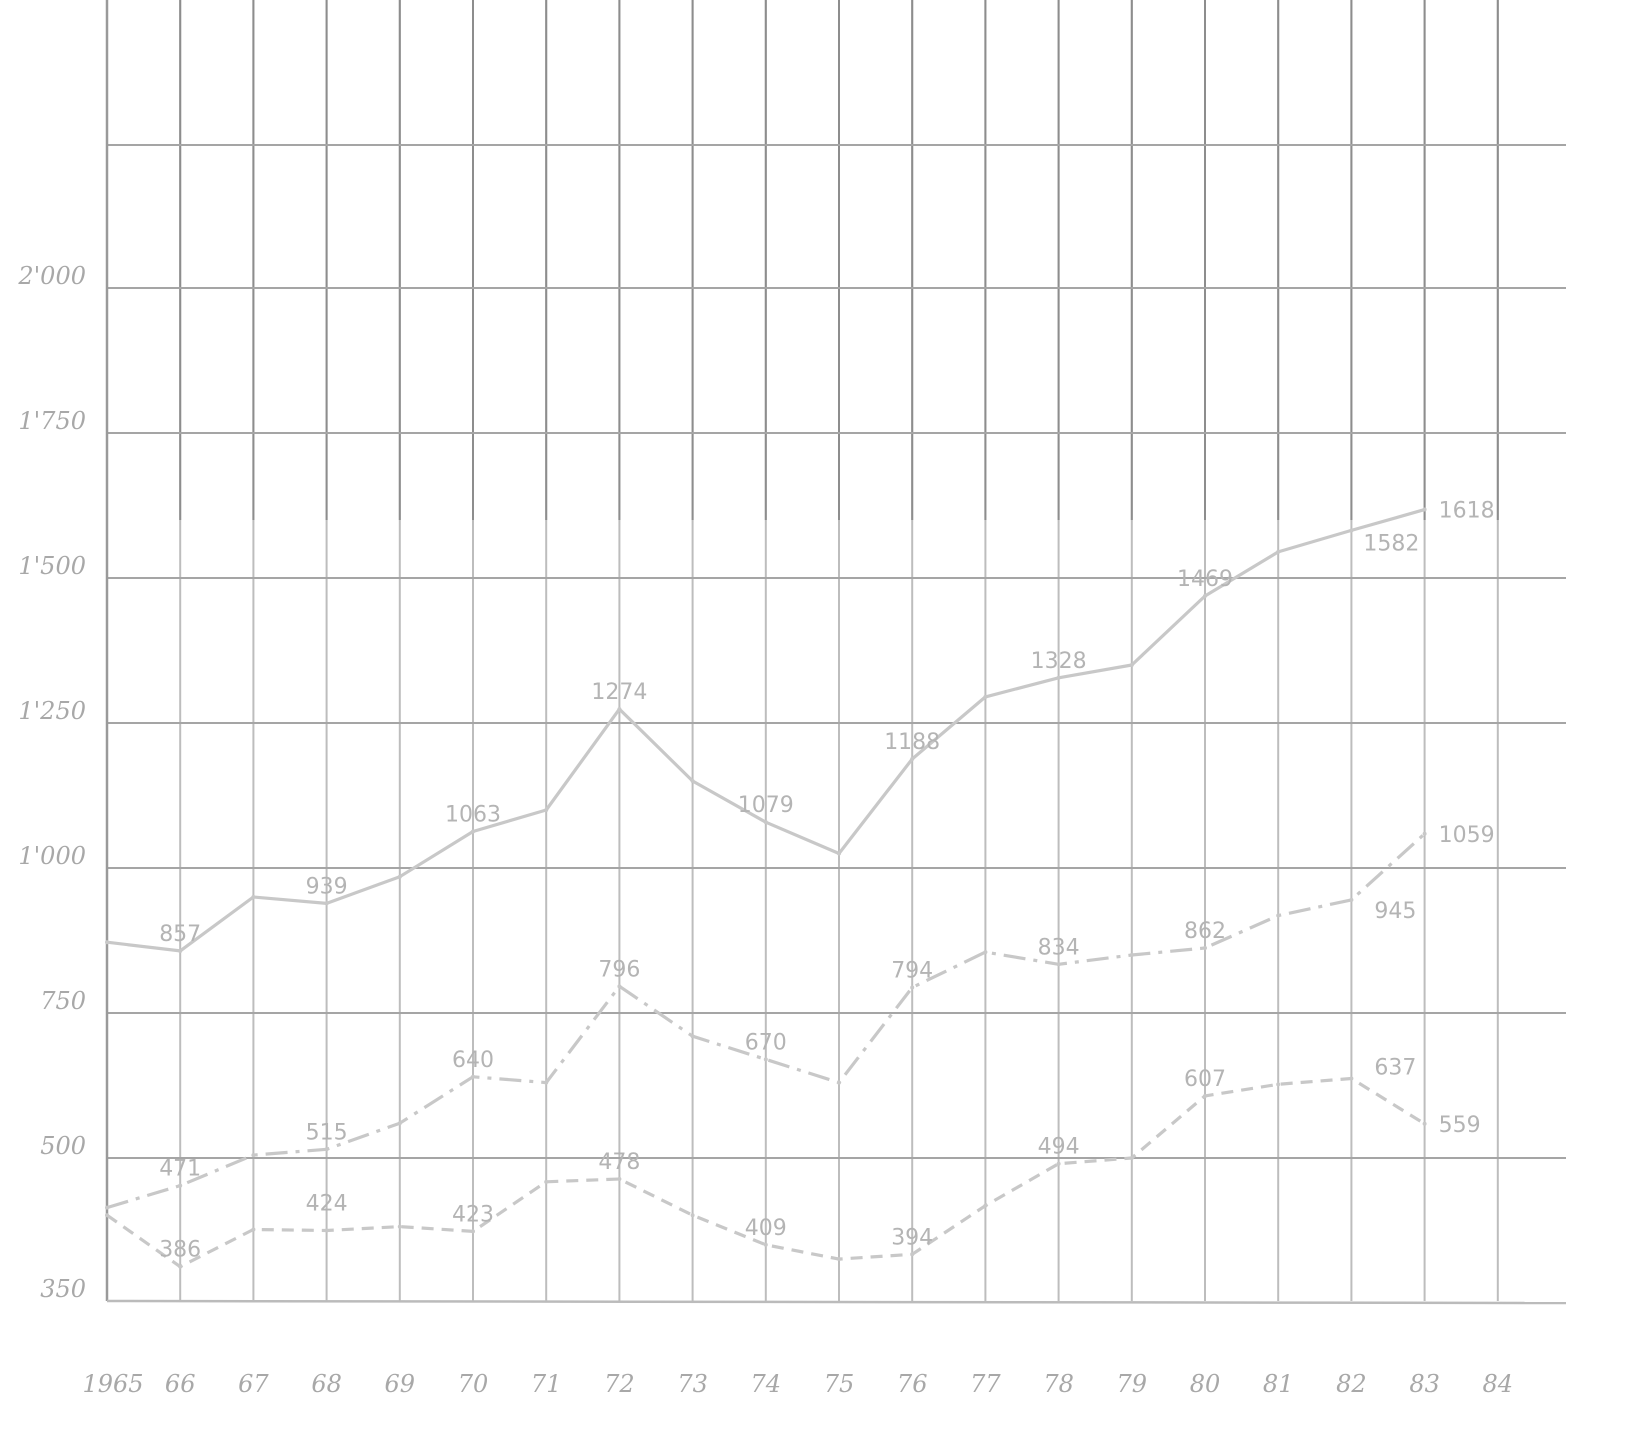 The image size is (1629, 1431). I want to click on x-tick-label: 74, so click(766, 1384).